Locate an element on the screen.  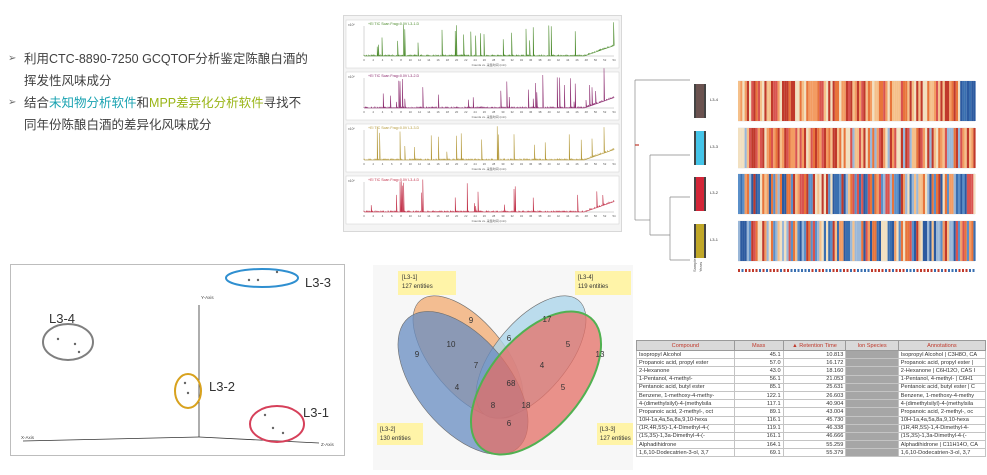
cell-retention-time: 26.603 is located at coordinates (814, 395).